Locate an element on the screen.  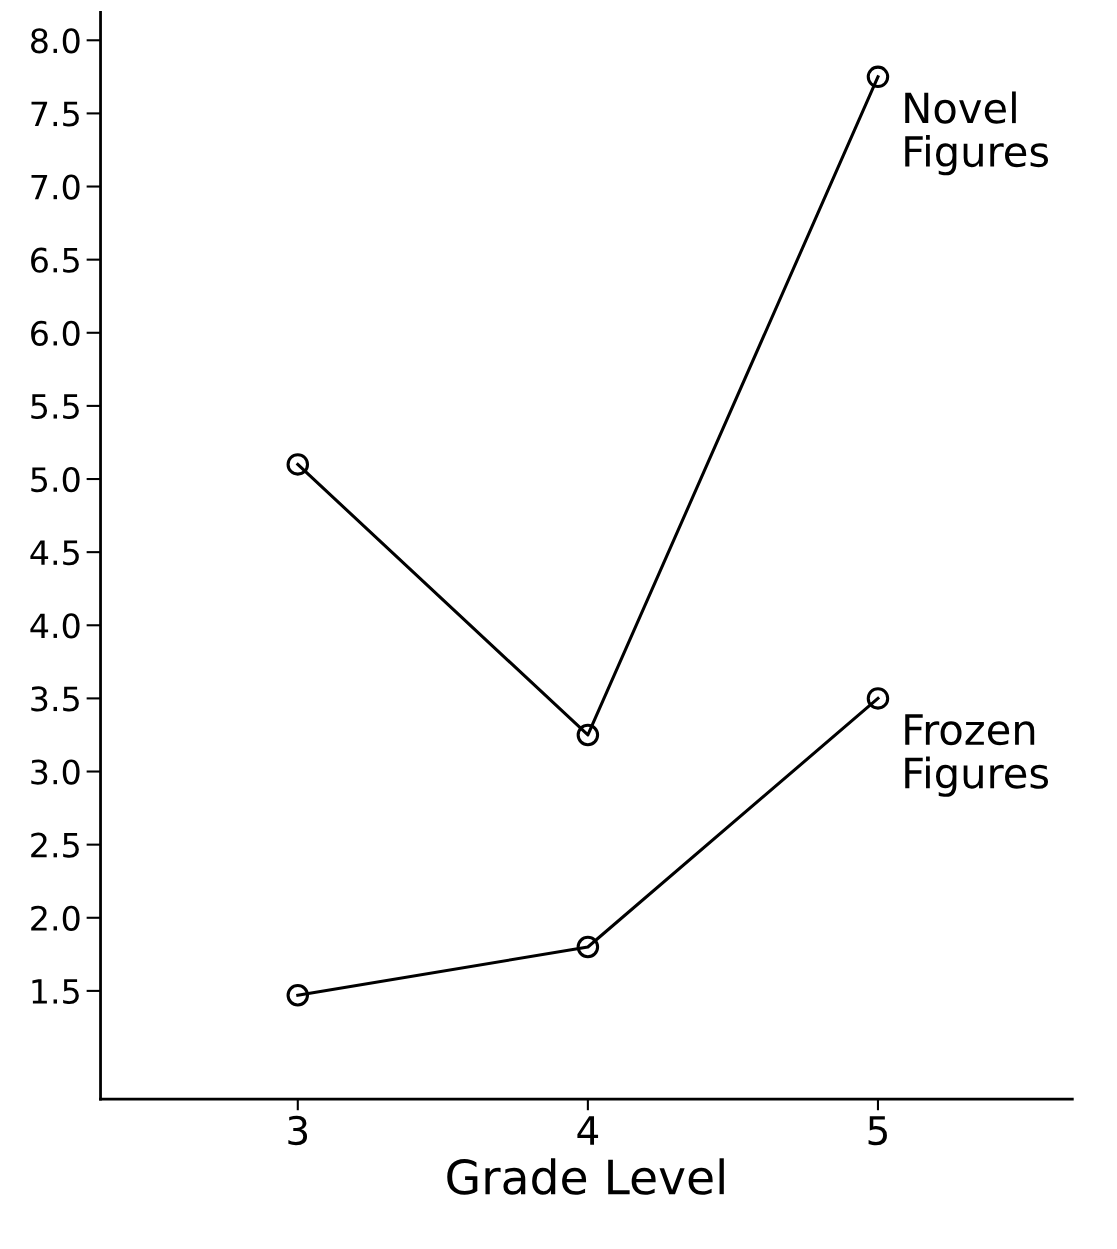
x-axis-title: Grade Level is located at coordinates (585, 1176).